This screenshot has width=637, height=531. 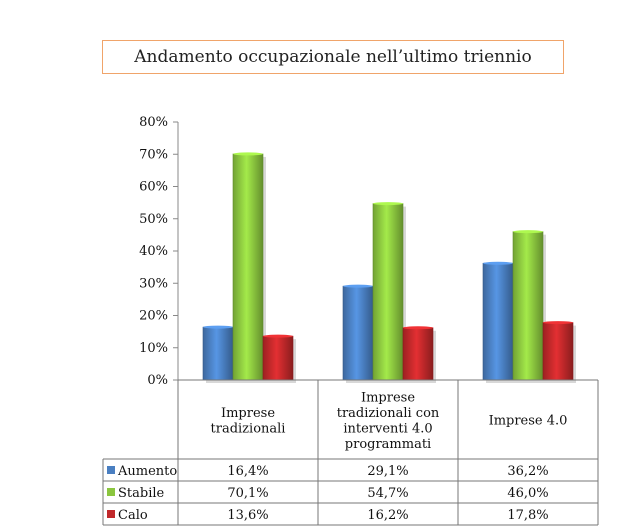 I want to click on legend-swatch-stabile, so click(x=111, y=492).